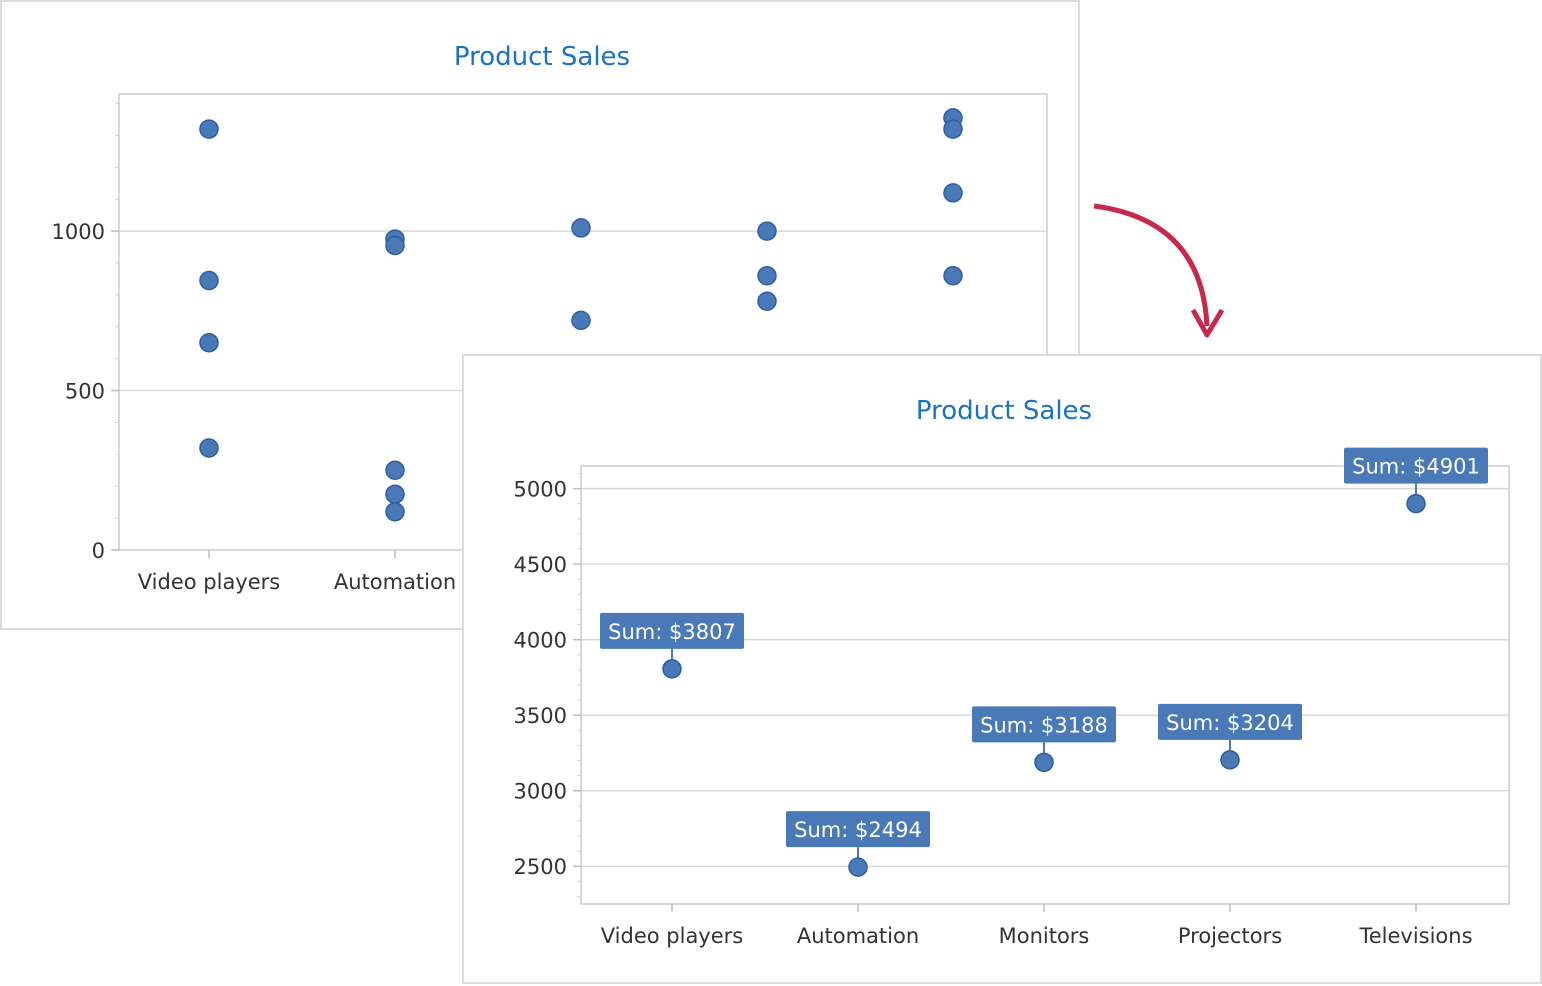 The height and width of the screenshot is (986, 1542). I want to click on x-tick-label: Televisions, so click(1415, 936).